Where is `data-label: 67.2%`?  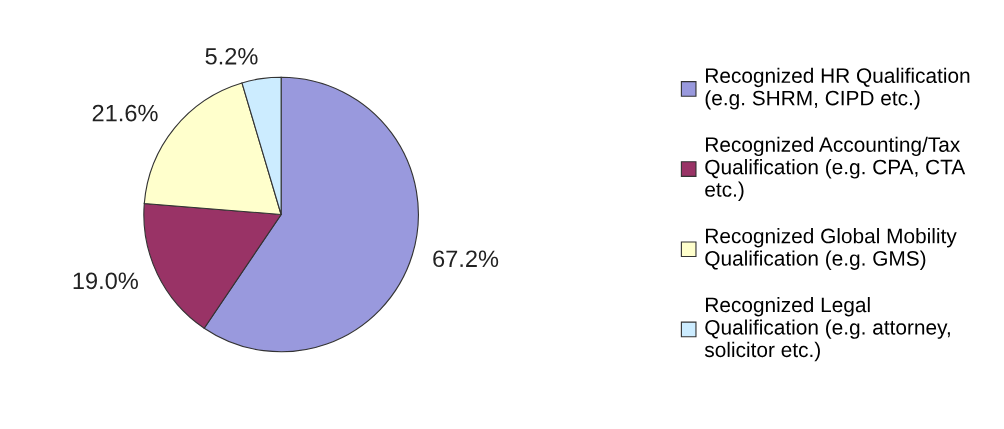 data-label: 67.2% is located at coordinates (466, 259).